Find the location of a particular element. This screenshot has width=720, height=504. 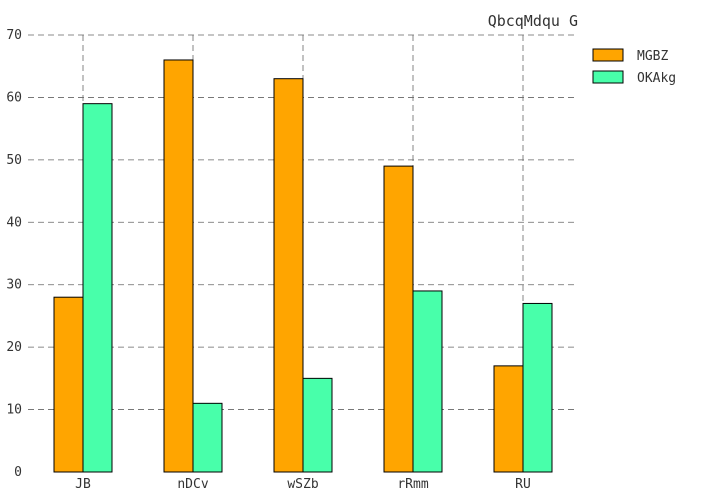

x-tick-label: wSZb is located at coordinates (302, 484).